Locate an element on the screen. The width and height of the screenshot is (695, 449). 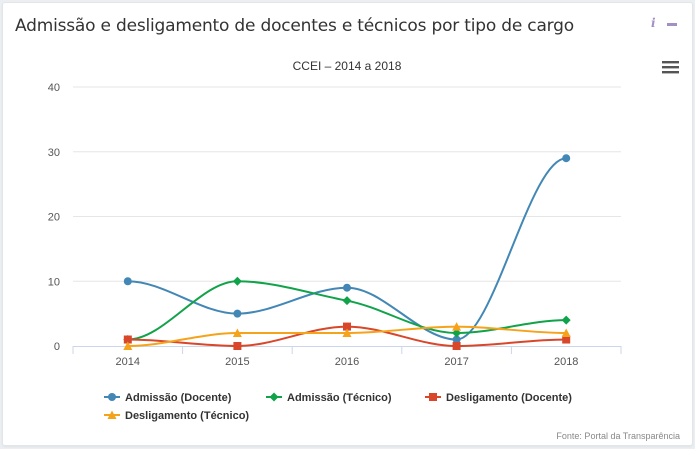
legend-label: Admissão (Docente) is located at coordinates (178, 398).